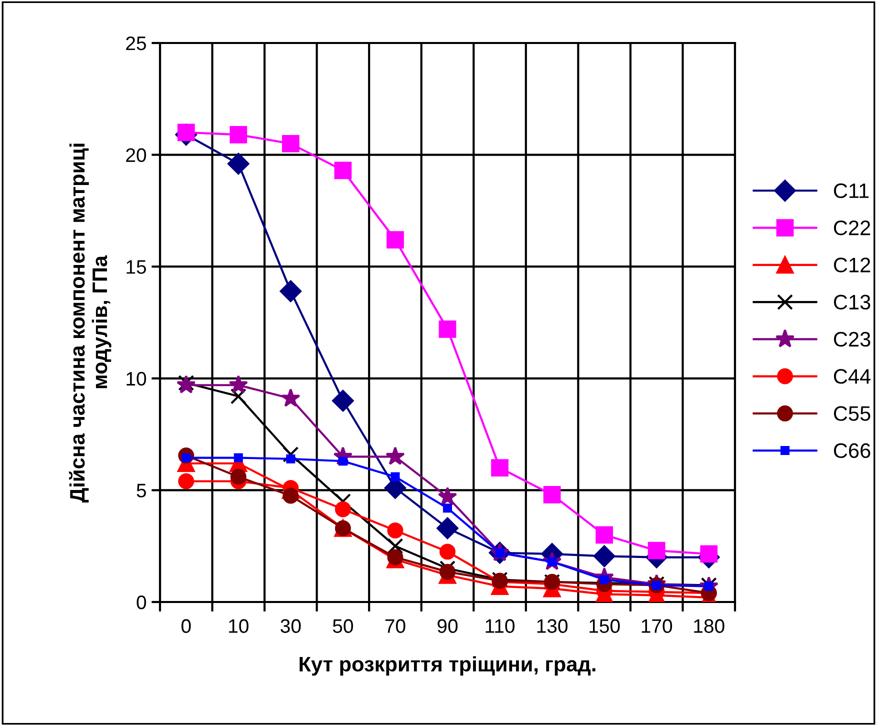 This screenshot has width=877, height=726. What do you see at coordinates (395, 626) in the screenshot?
I see `x-tick-label: 70` at bounding box center [395, 626].